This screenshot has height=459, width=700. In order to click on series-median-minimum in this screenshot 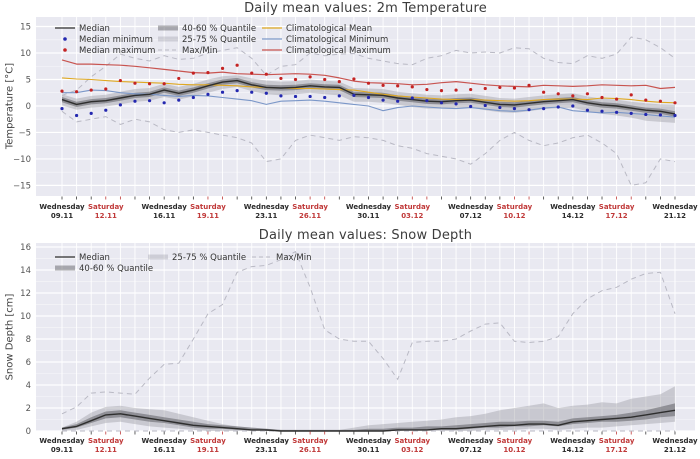, I will do `click(368, 103)`.